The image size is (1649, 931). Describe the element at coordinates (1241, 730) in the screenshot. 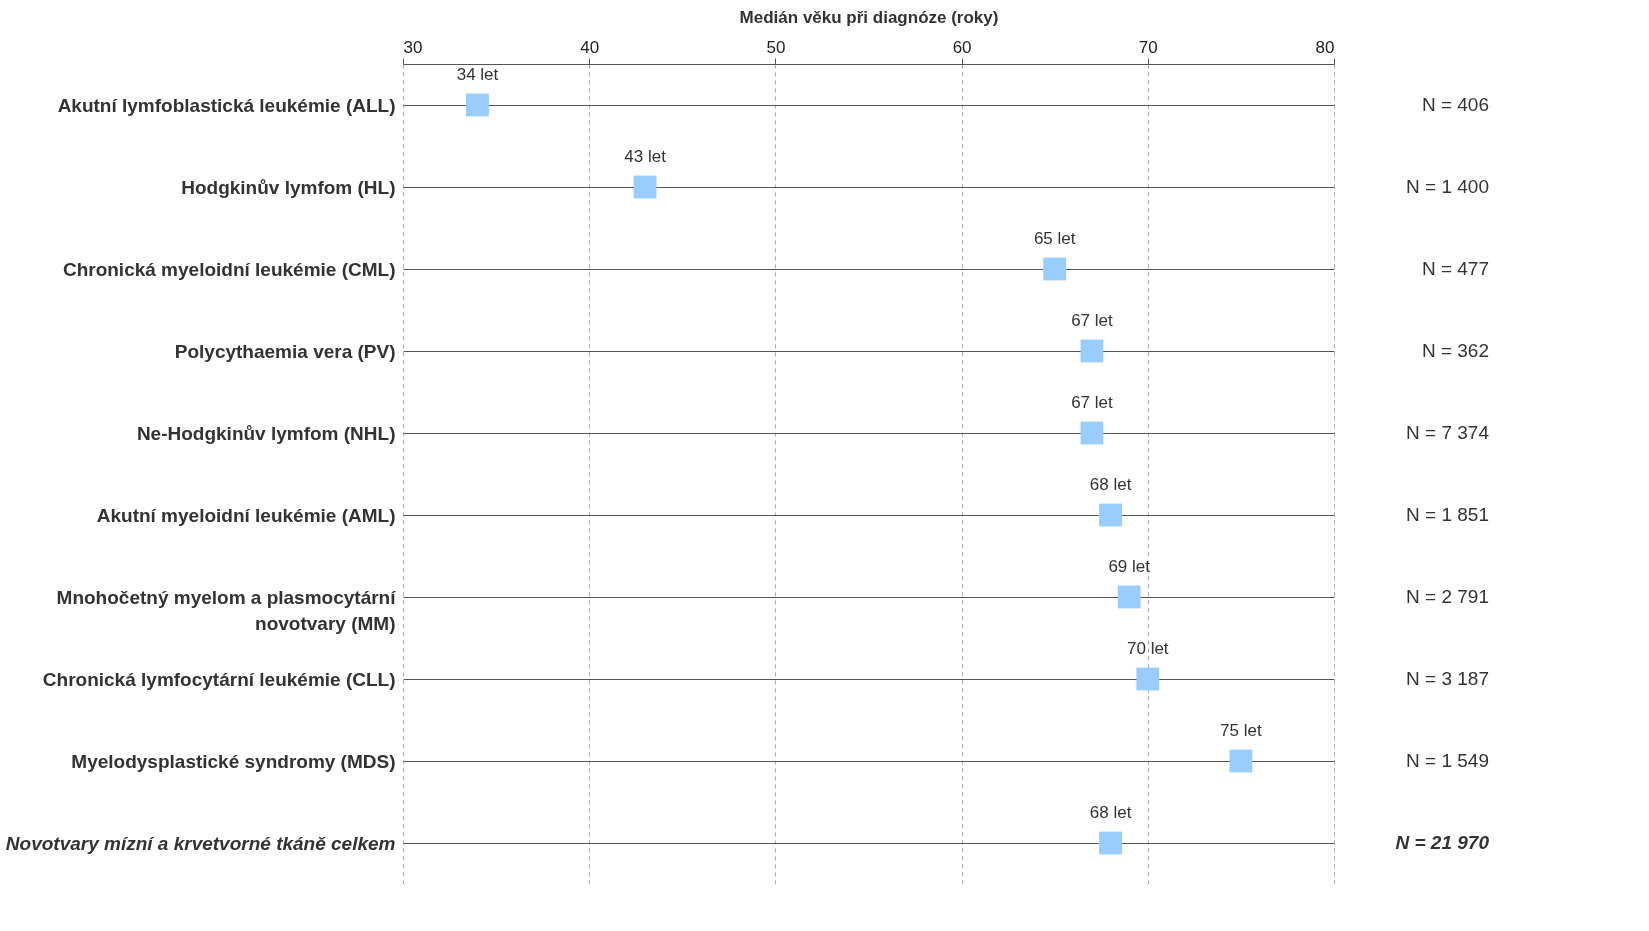

I see `data-label: 75 let` at that location.